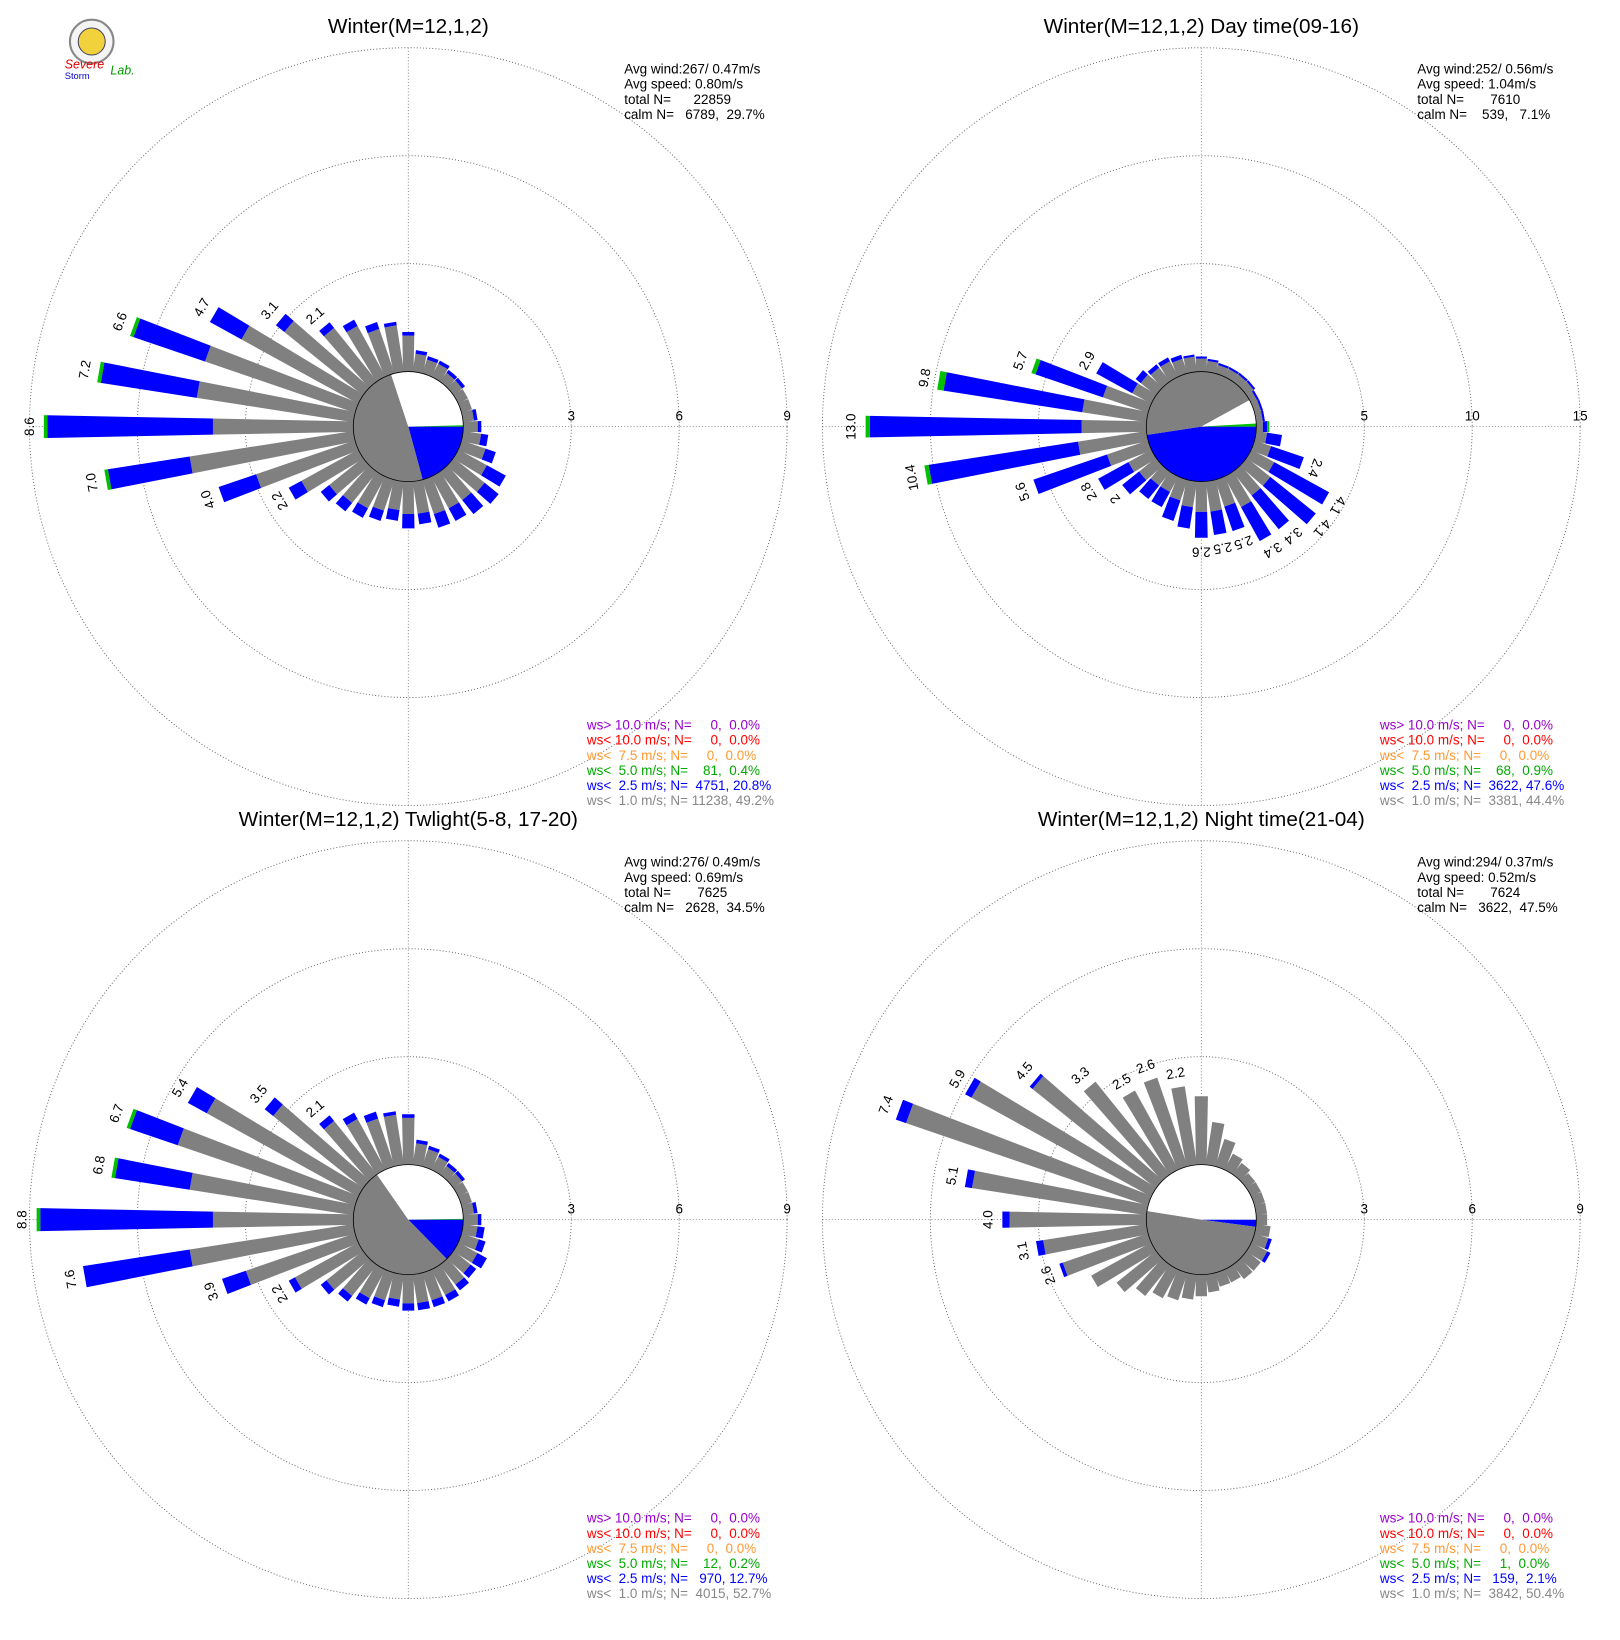 The width and height of the screenshot is (1620, 1640). I want to click on bar-label: 5.1, so click(952, 1175).